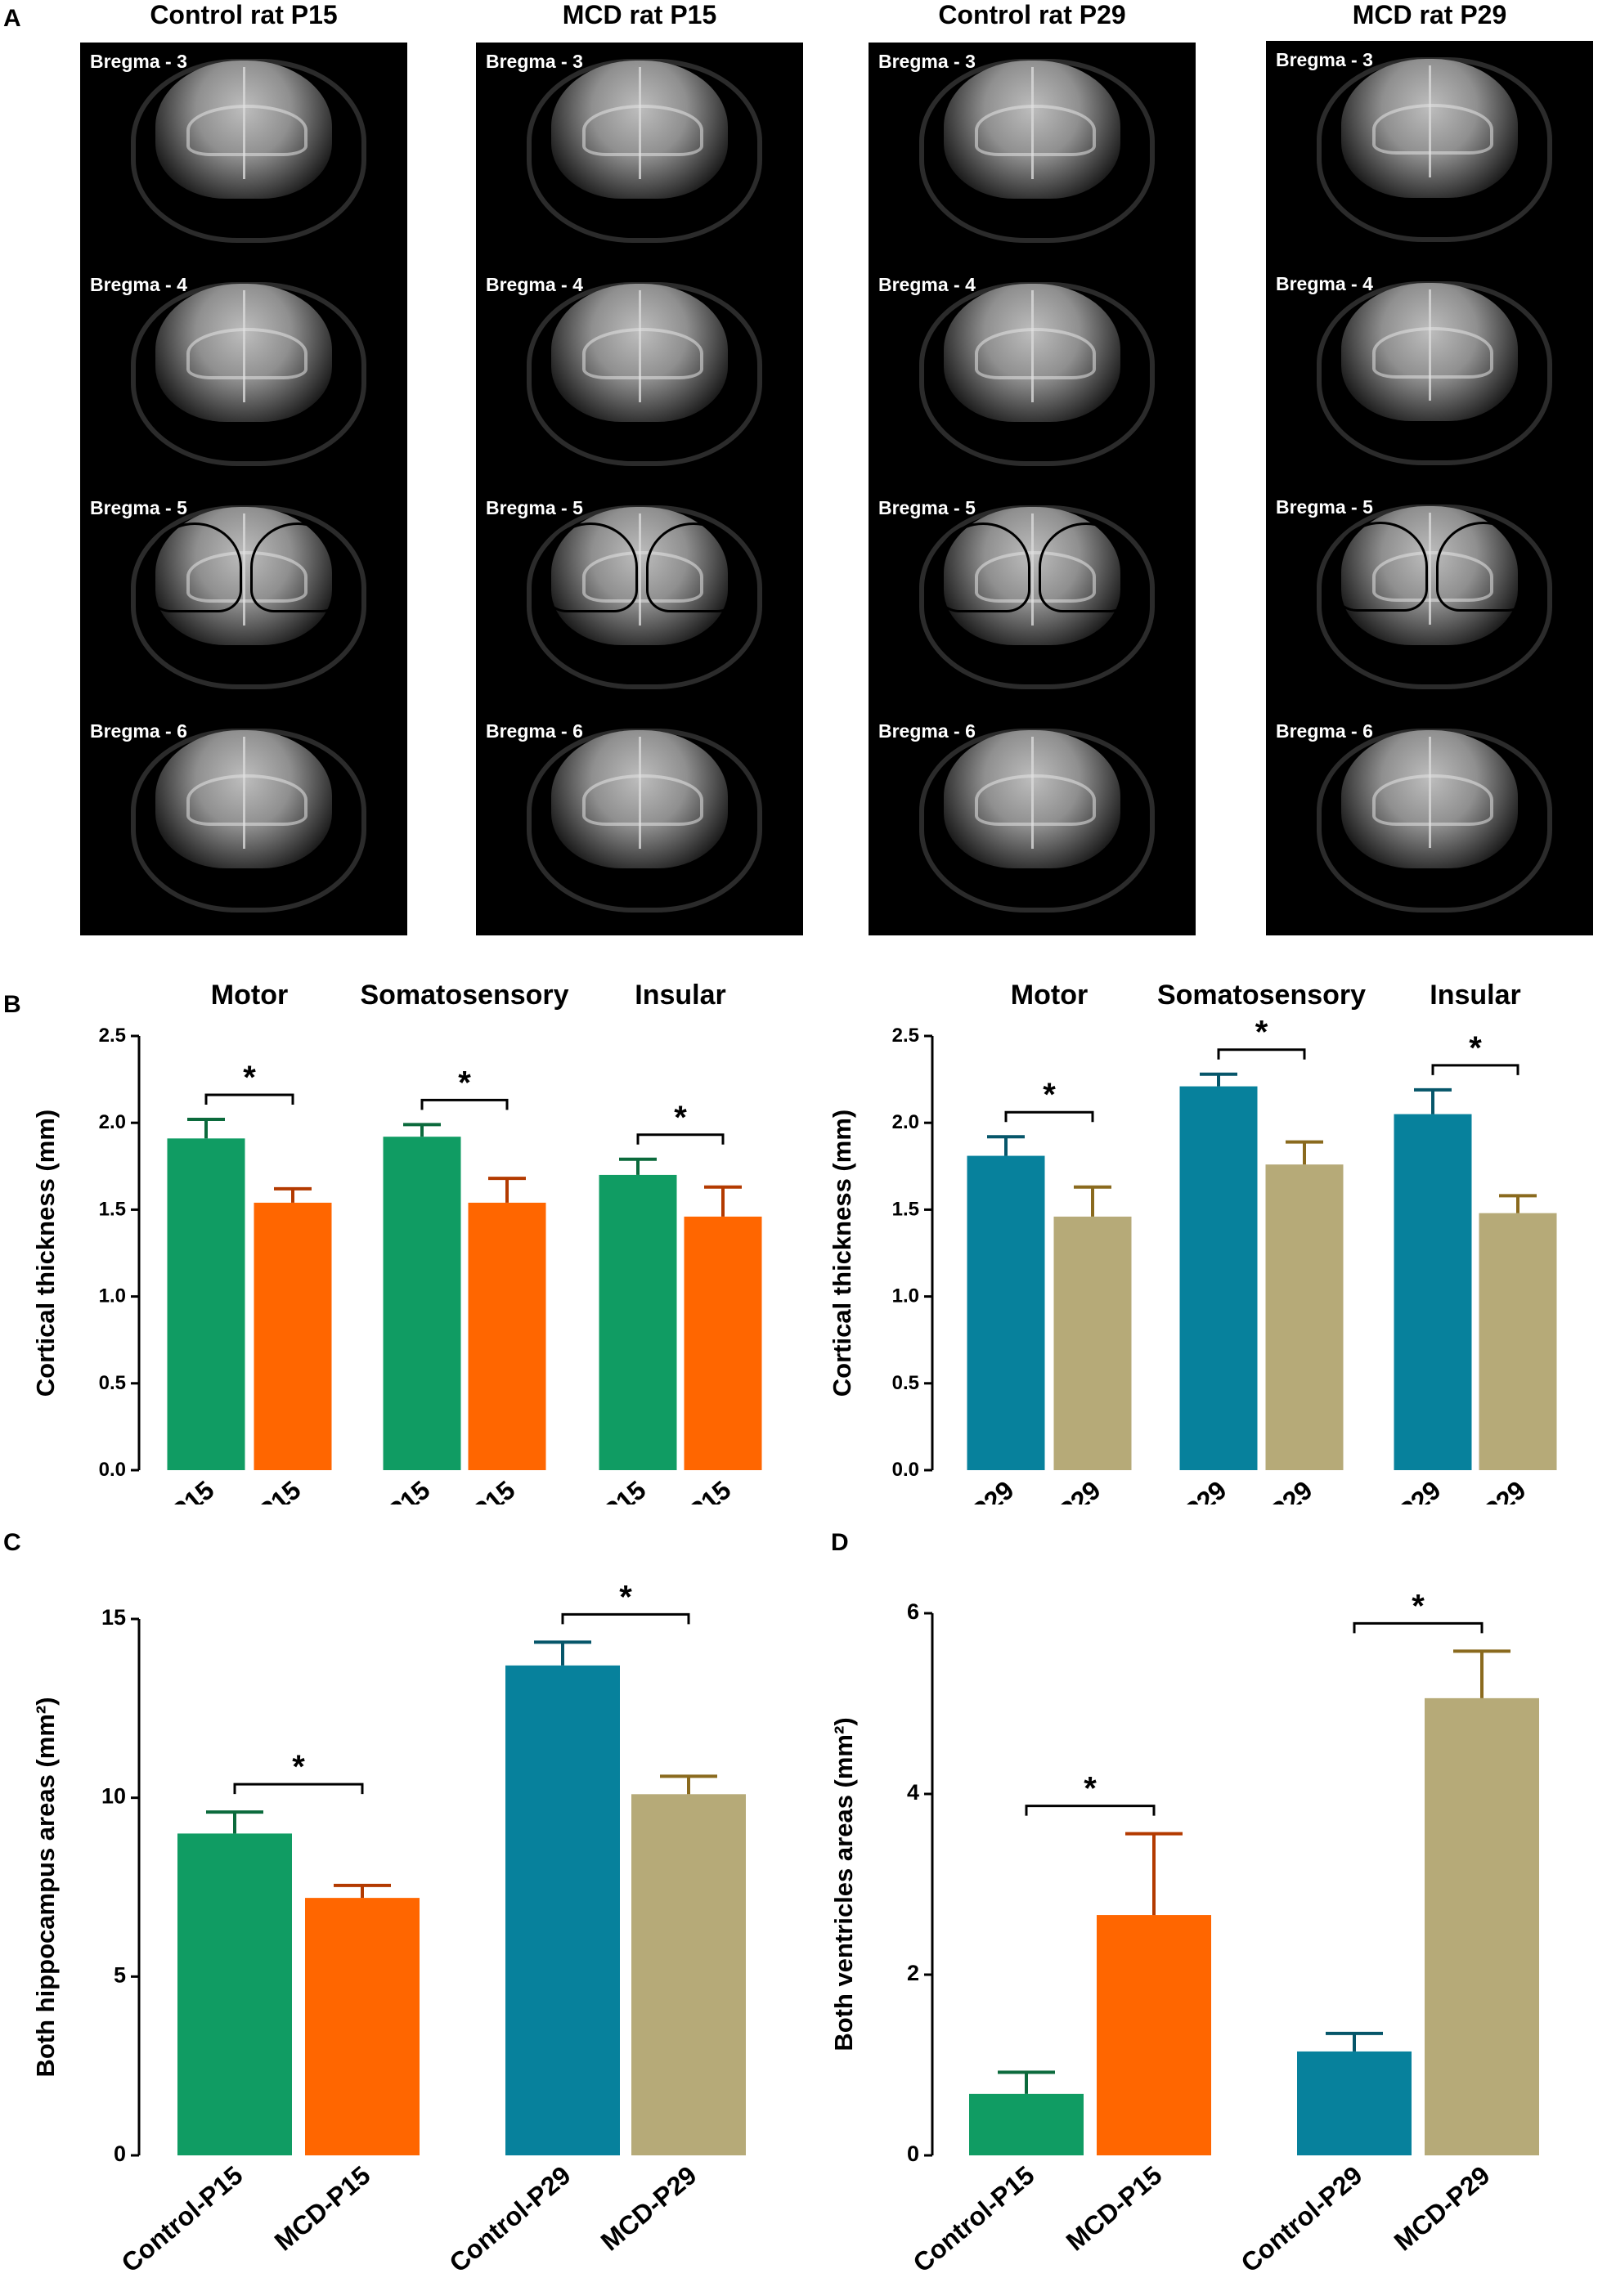 This screenshot has height=2296, width=1598. I want to click on y-tick-label: 1.0, so click(113, 1296).